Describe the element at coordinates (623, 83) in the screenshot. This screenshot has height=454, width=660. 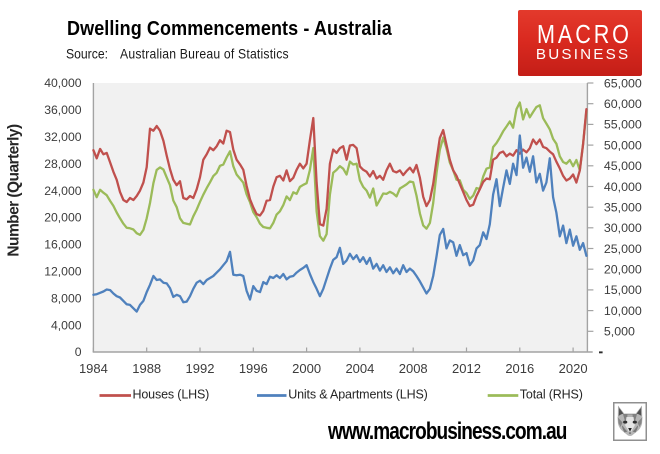
I see `svg-text: 65,000` at that location.